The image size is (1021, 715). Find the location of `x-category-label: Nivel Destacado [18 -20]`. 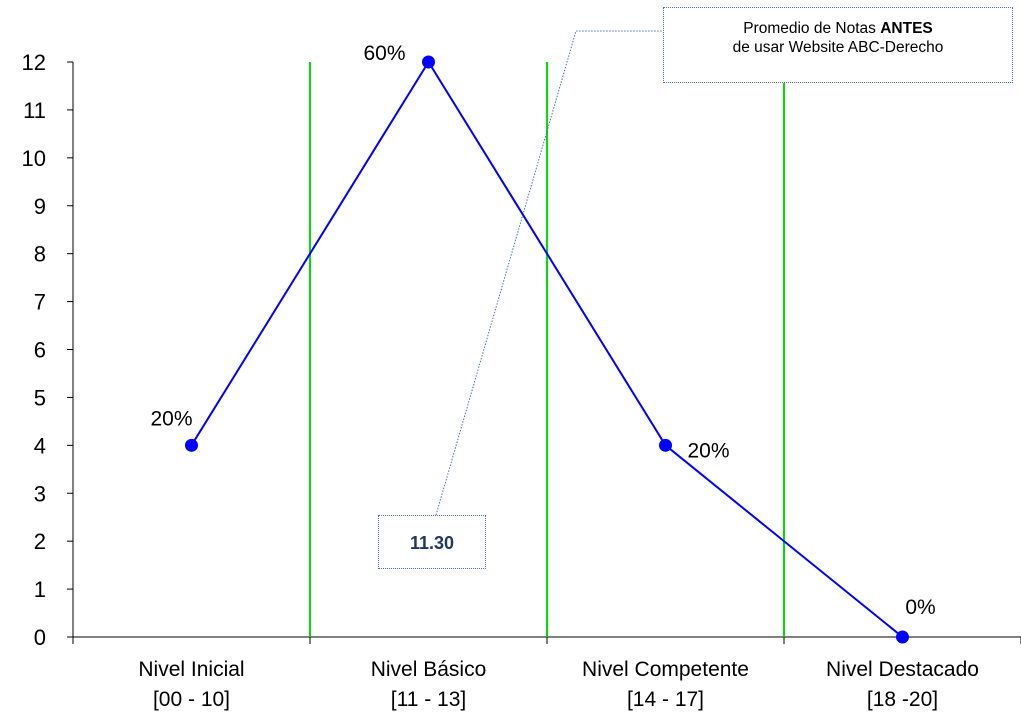

x-category-label: Nivel Destacado [18 -20] is located at coordinates (902, 684).